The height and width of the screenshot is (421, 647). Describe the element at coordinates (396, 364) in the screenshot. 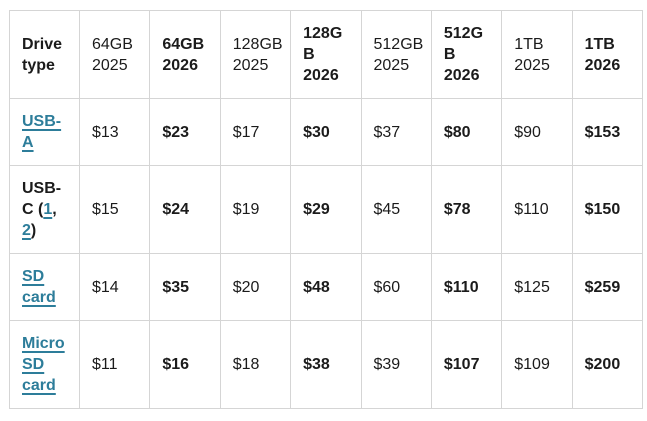

I see `price-cell: $39` at that location.